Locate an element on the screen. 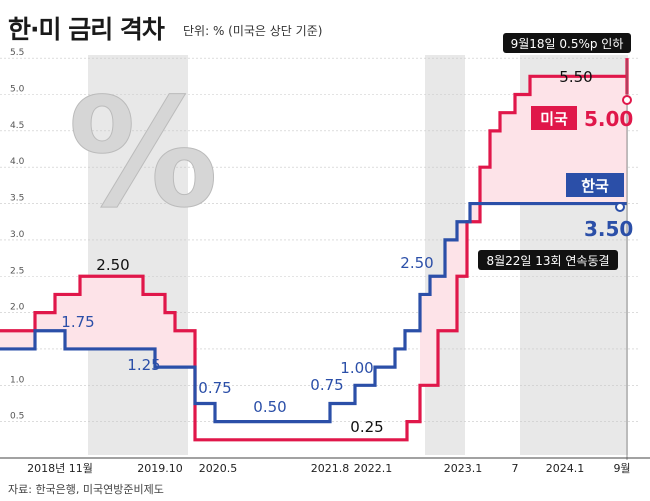 This screenshot has width=650, height=501. us-value-label: 5.00 is located at coordinates (608, 119).